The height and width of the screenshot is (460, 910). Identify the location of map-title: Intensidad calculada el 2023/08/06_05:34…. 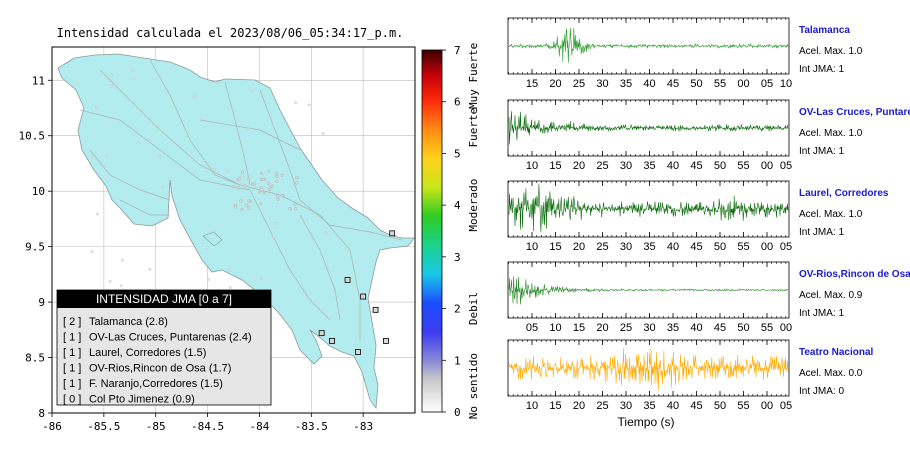
(230, 33).